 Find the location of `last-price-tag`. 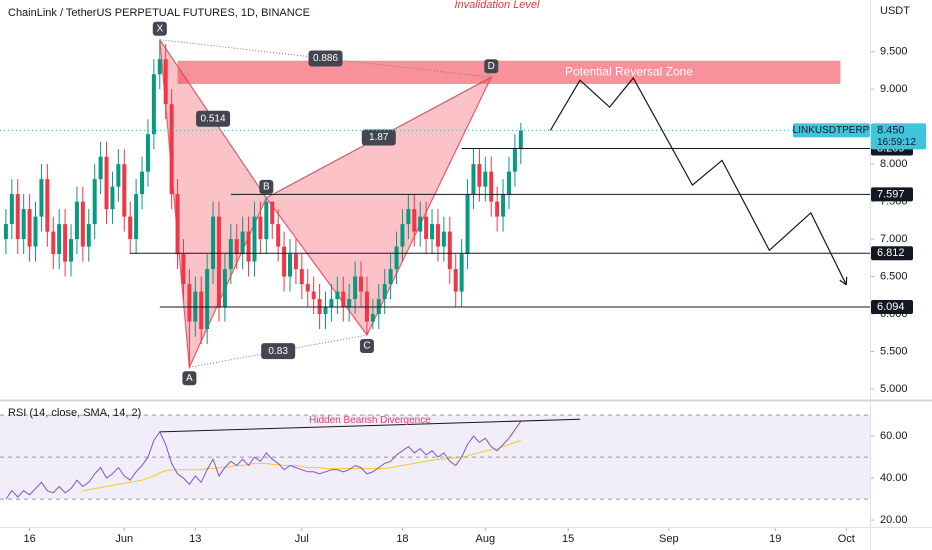

last-price-tag is located at coordinates (898, 136).